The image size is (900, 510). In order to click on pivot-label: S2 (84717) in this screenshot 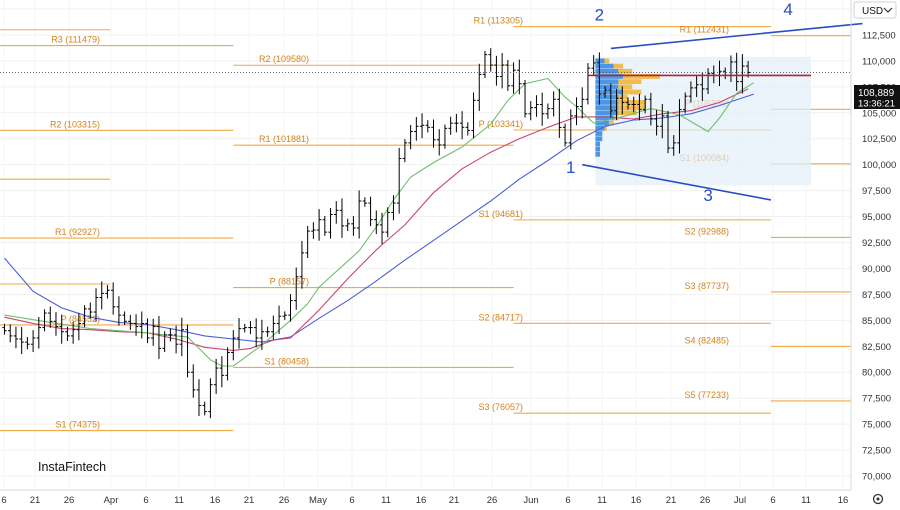, I will do `click(500, 317)`.